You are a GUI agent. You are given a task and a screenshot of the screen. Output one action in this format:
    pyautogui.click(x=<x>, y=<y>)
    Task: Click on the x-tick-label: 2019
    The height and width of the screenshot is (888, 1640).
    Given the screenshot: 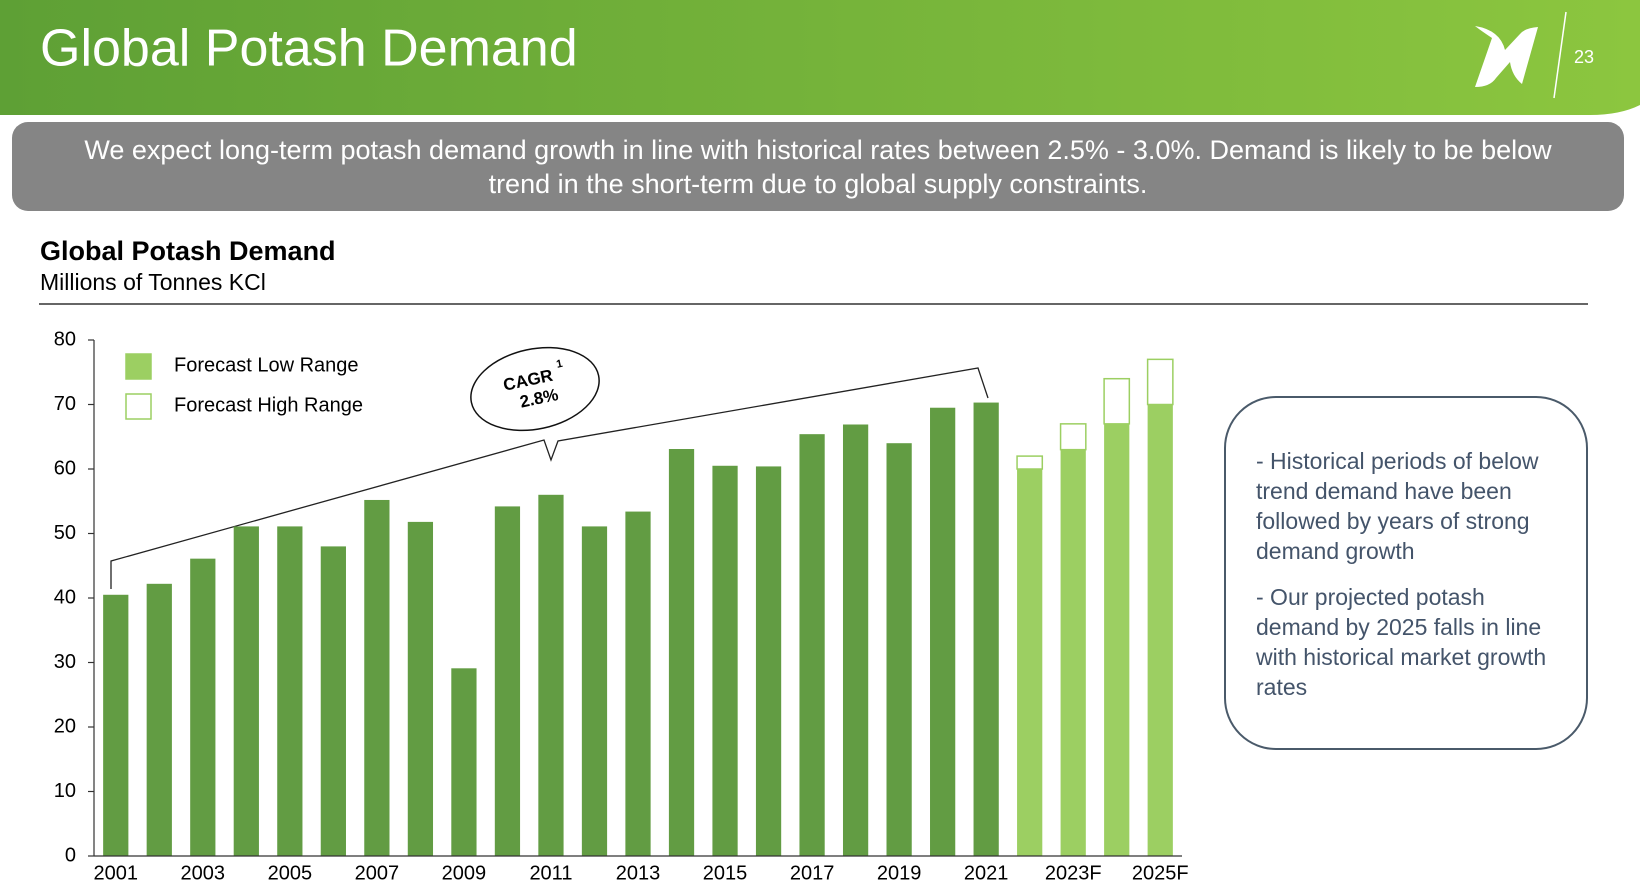 What is the action you would take?
    pyautogui.click(x=899, y=873)
    